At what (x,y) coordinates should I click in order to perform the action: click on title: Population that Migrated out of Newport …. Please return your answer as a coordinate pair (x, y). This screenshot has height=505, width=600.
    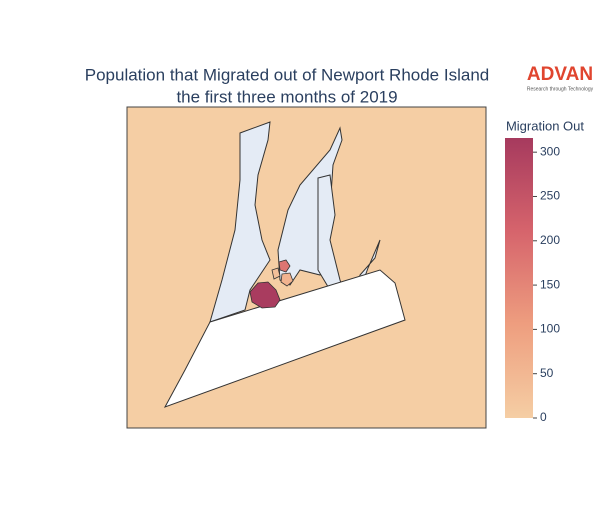
    Looking at the image, I should click on (287, 74).